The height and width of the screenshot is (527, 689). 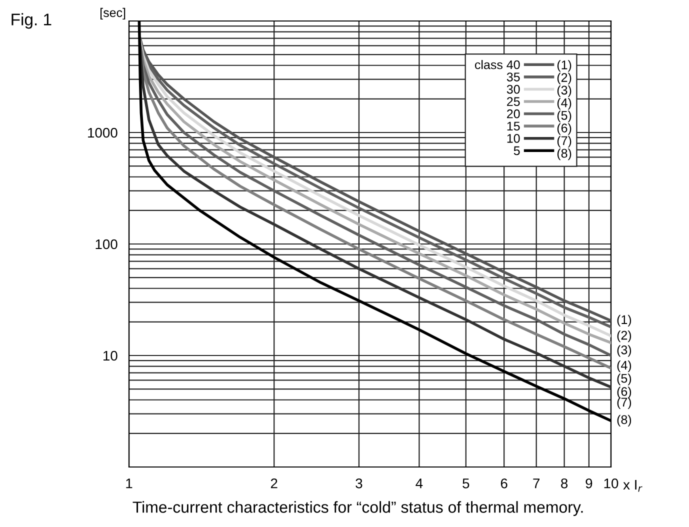 I want to click on legend-label: 30, so click(x=513, y=89).